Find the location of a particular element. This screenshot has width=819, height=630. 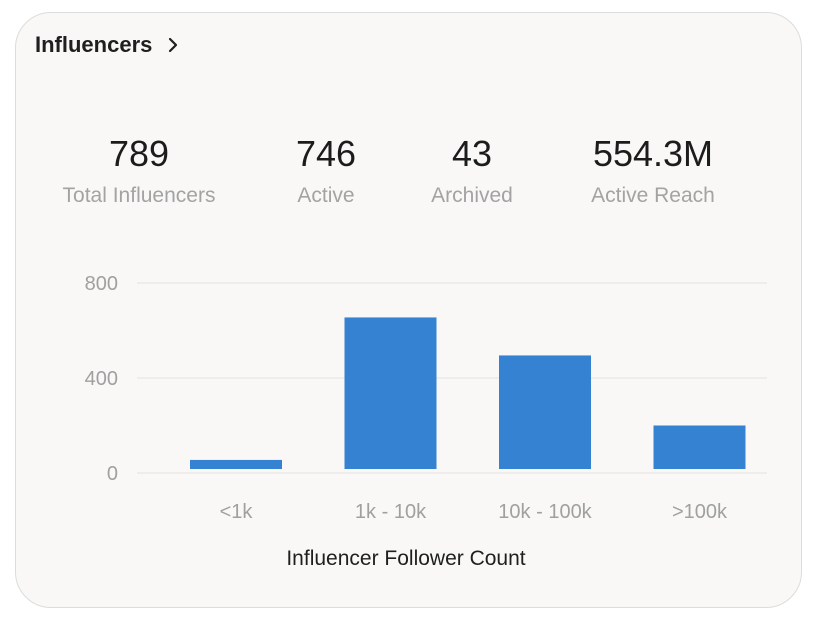

stat-active-reach: 554.3M Active Reach is located at coordinates (653, 171).